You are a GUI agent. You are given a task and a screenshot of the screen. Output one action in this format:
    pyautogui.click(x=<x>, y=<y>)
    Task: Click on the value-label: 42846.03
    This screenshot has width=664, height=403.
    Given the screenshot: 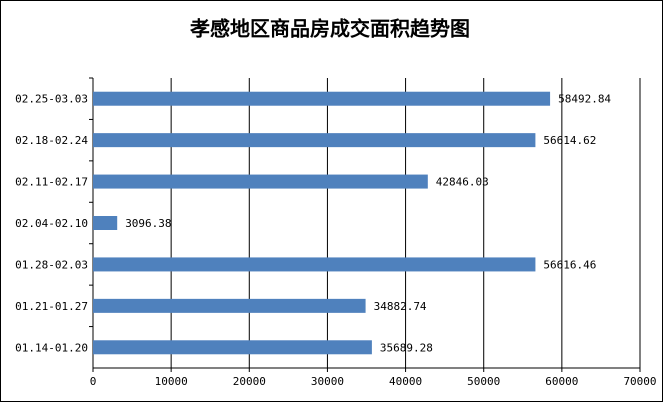 What is the action you would take?
    pyautogui.click(x=462, y=182)
    